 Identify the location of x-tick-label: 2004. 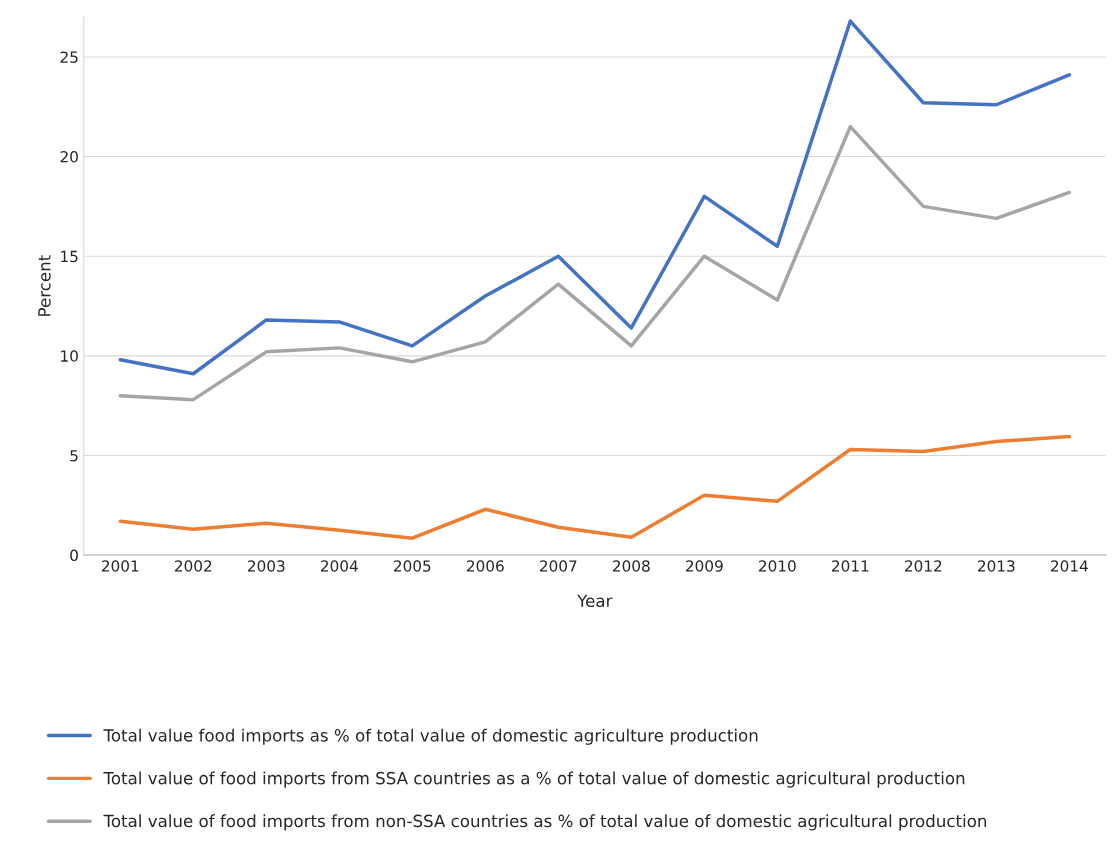
(339, 566).